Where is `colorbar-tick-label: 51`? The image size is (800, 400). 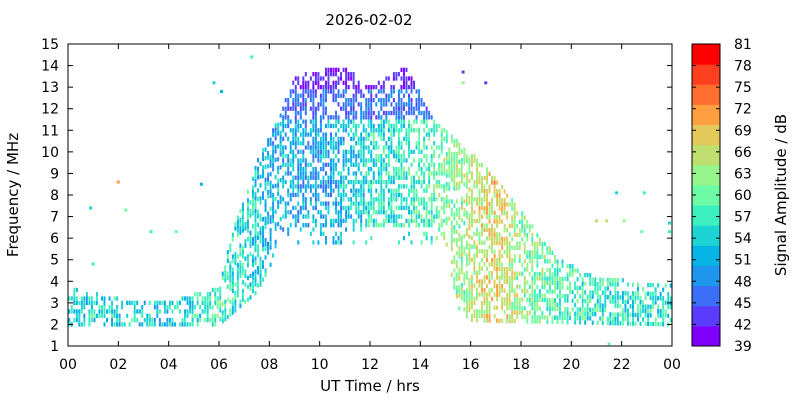
colorbar-tick-label: 51 is located at coordinates (743, 261).